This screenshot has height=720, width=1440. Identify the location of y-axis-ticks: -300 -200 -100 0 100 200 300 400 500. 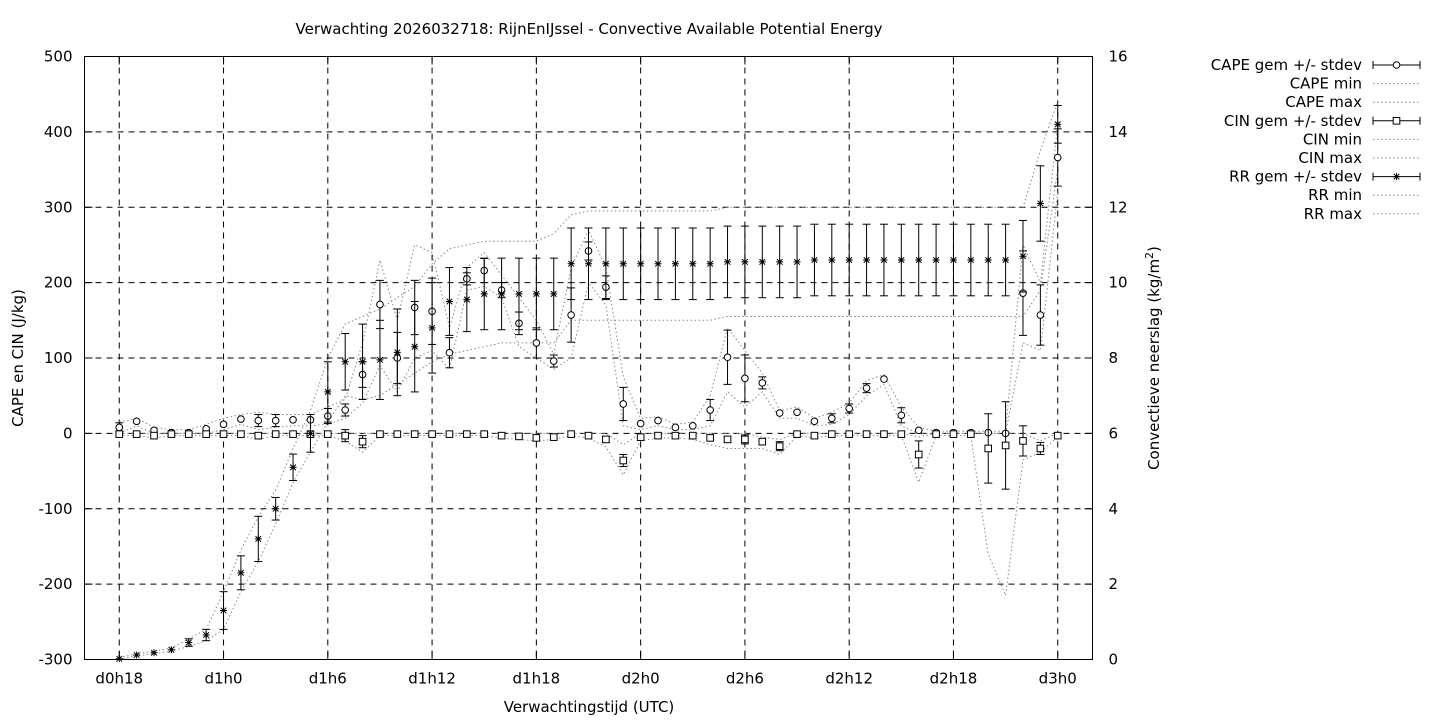
(65, 358).